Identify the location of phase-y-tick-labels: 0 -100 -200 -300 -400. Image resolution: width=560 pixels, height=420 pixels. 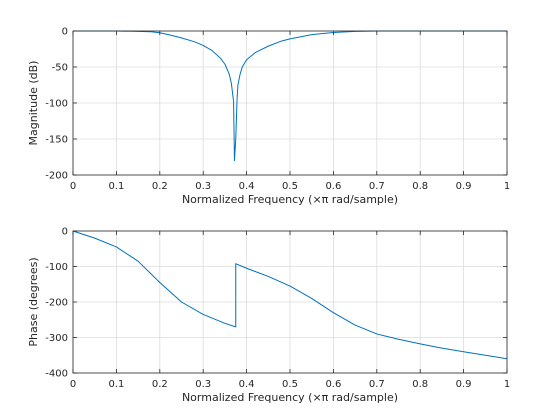
(56, 303).